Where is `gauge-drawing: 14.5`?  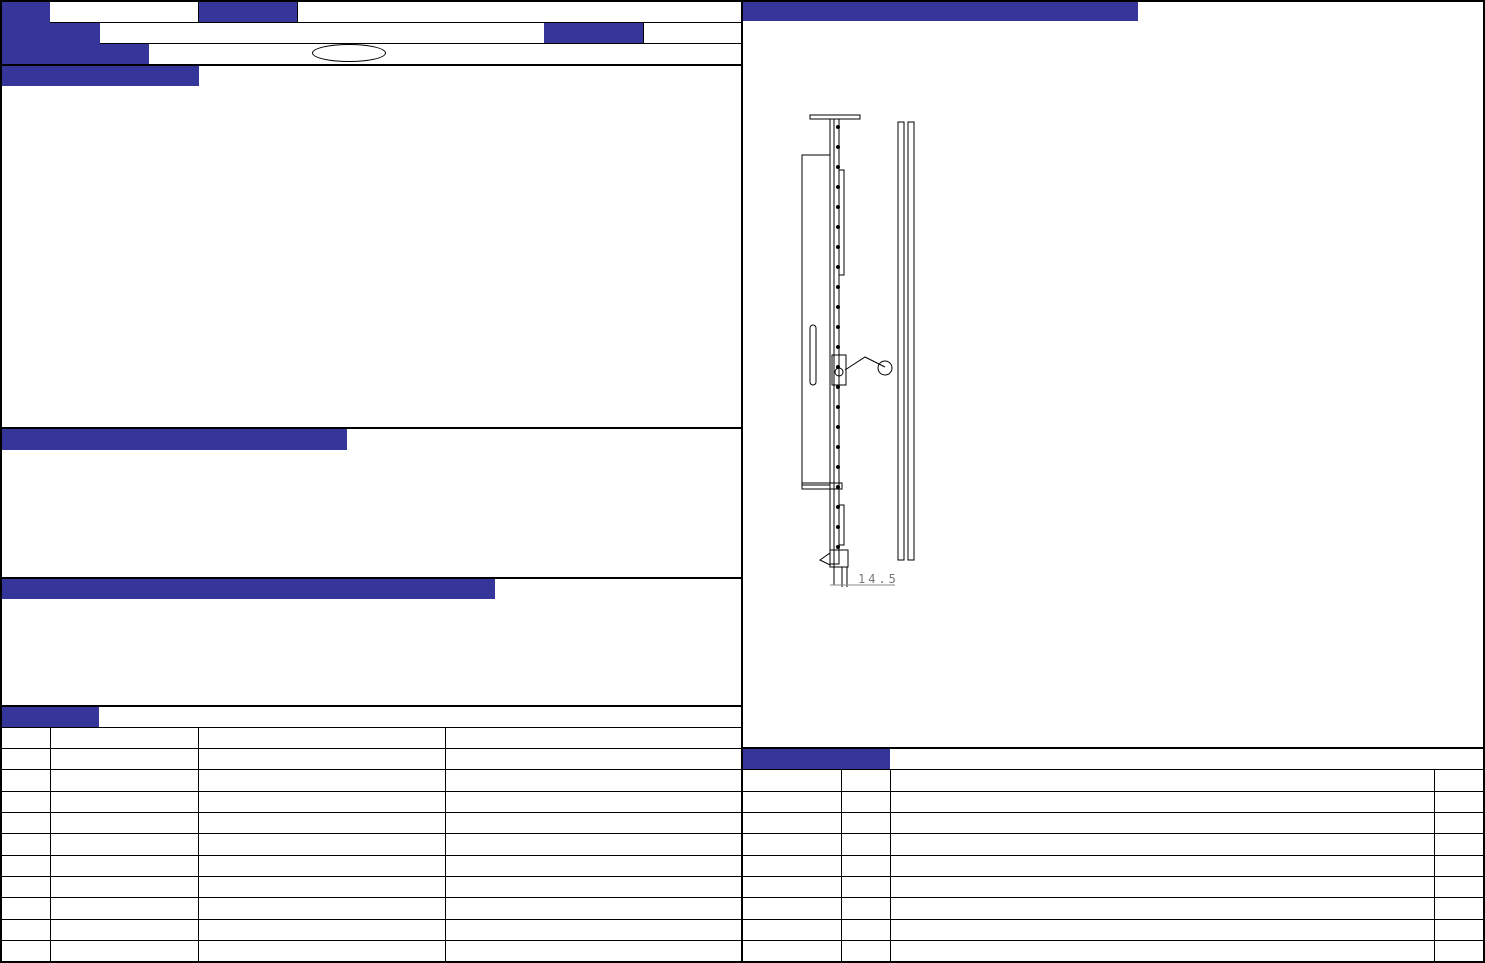
gauge-drawing: 14.5 is located at coordinates (858, 350).